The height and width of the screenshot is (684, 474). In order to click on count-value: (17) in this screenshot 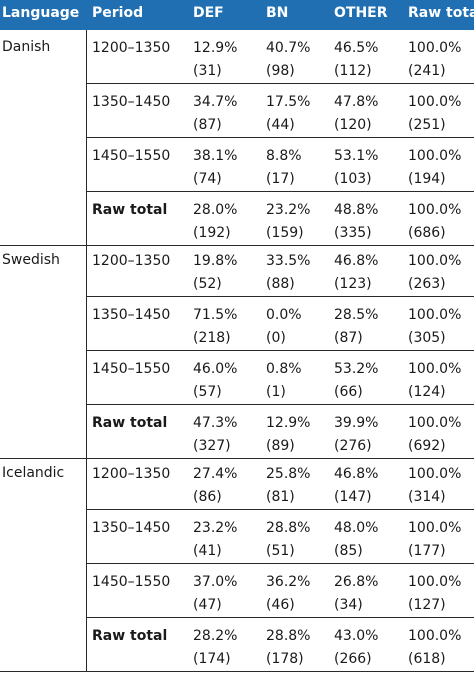, I will do `click(280, 179)`.